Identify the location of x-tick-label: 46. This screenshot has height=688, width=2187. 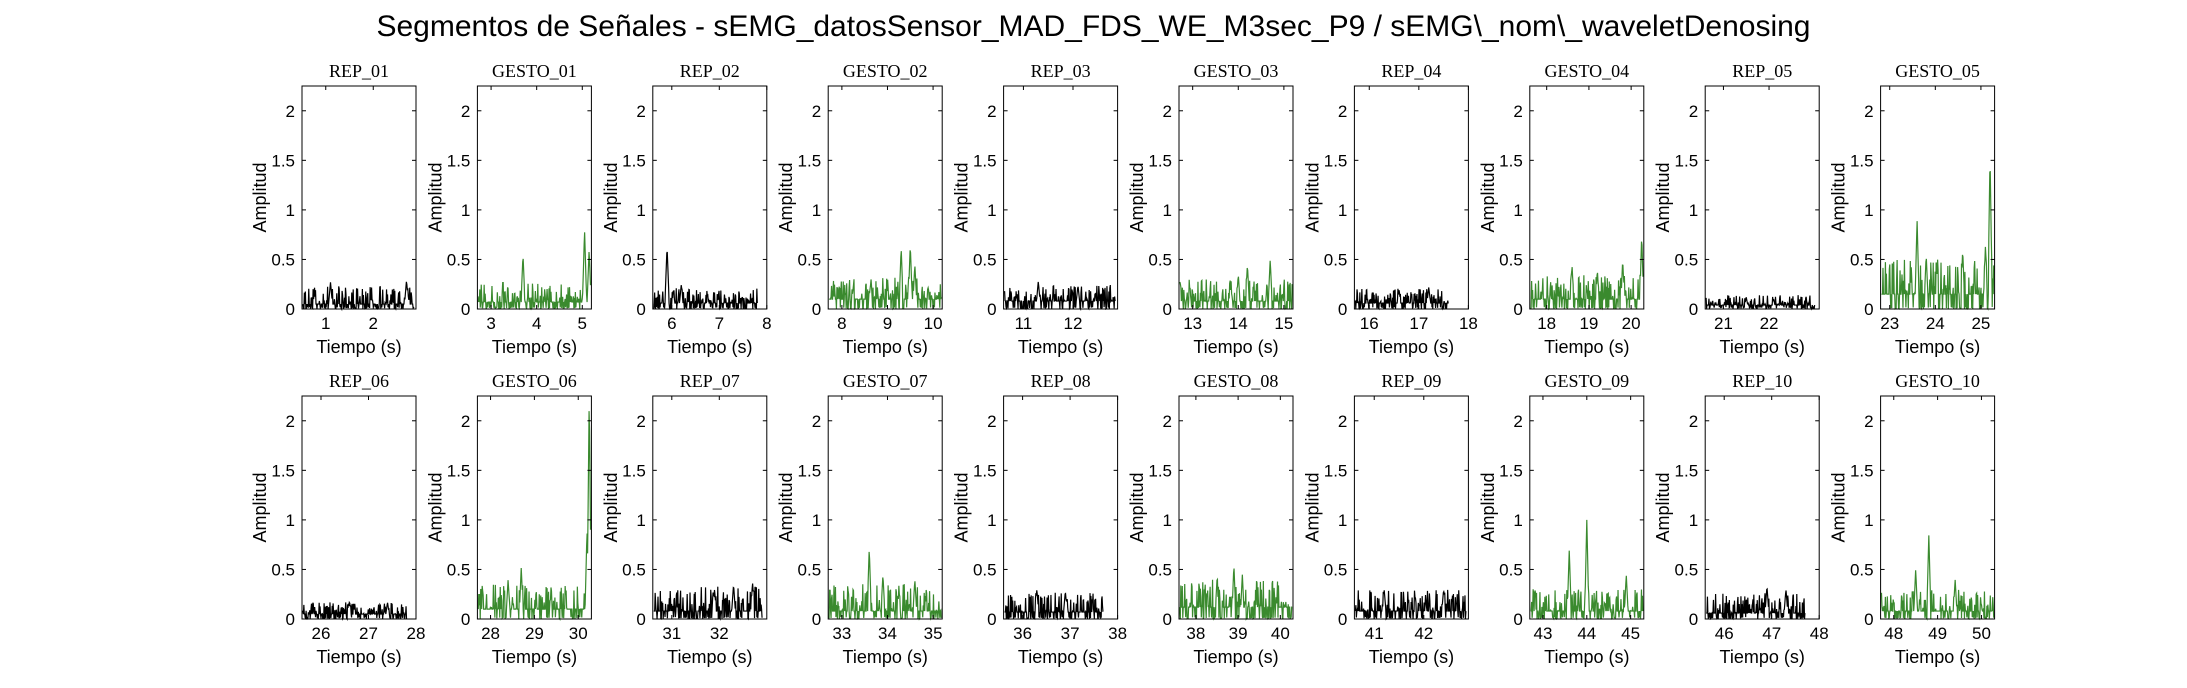
(1724, 633).